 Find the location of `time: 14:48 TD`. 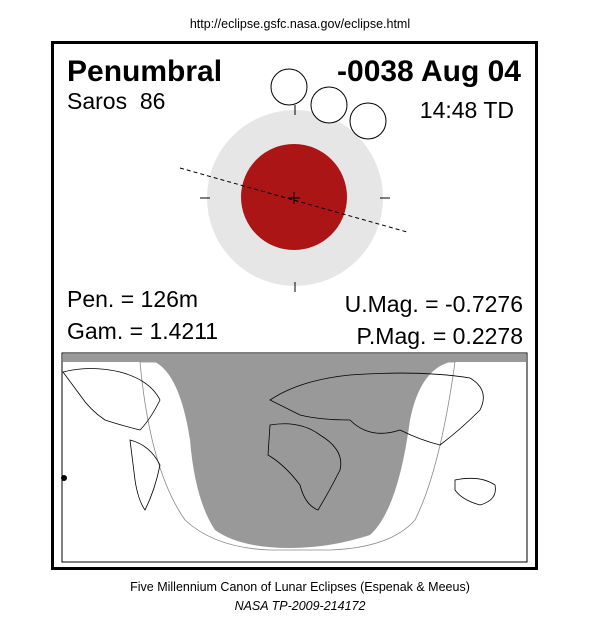

time: 14:48 TD is located at coordinates (467, 110).